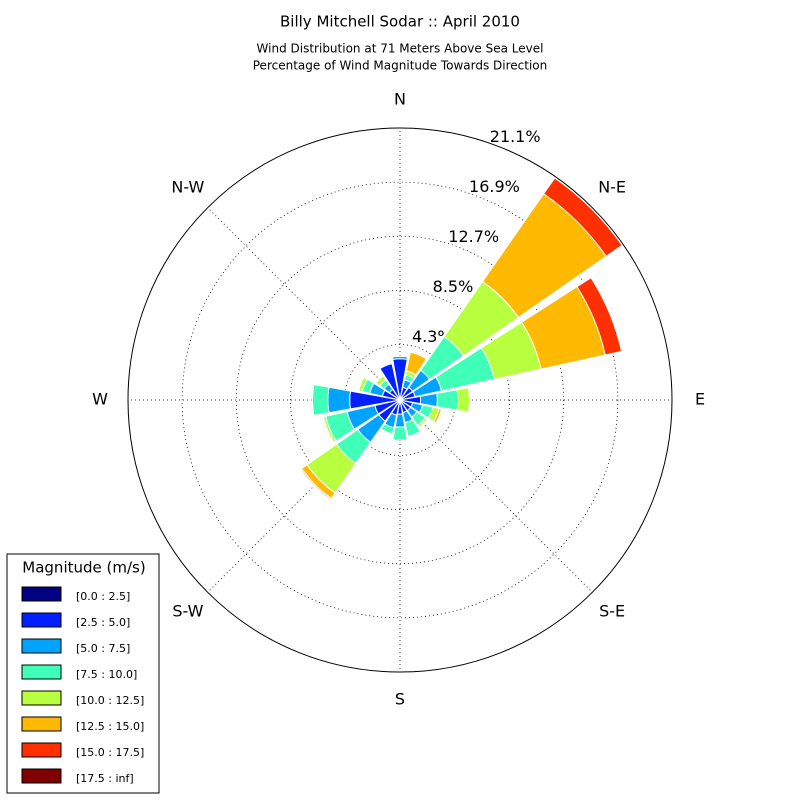  I want to click on legend-label: [5.0 : 7.5], so click(103, 648).